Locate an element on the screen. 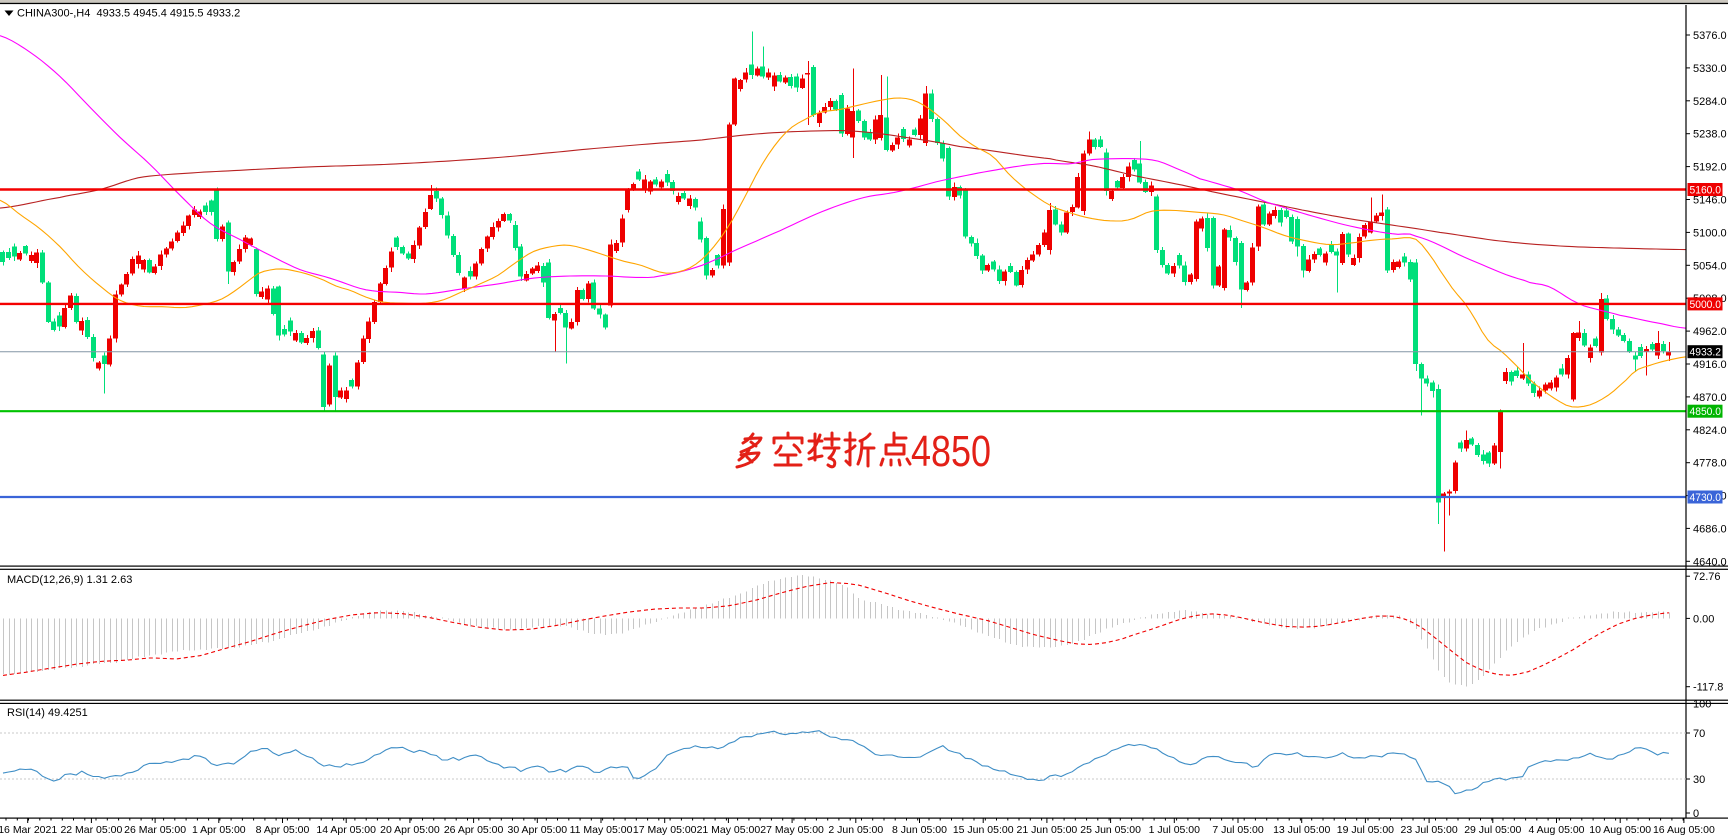  svg-text: 4 Aug 05:00 is located at coordinates (1556, 830).